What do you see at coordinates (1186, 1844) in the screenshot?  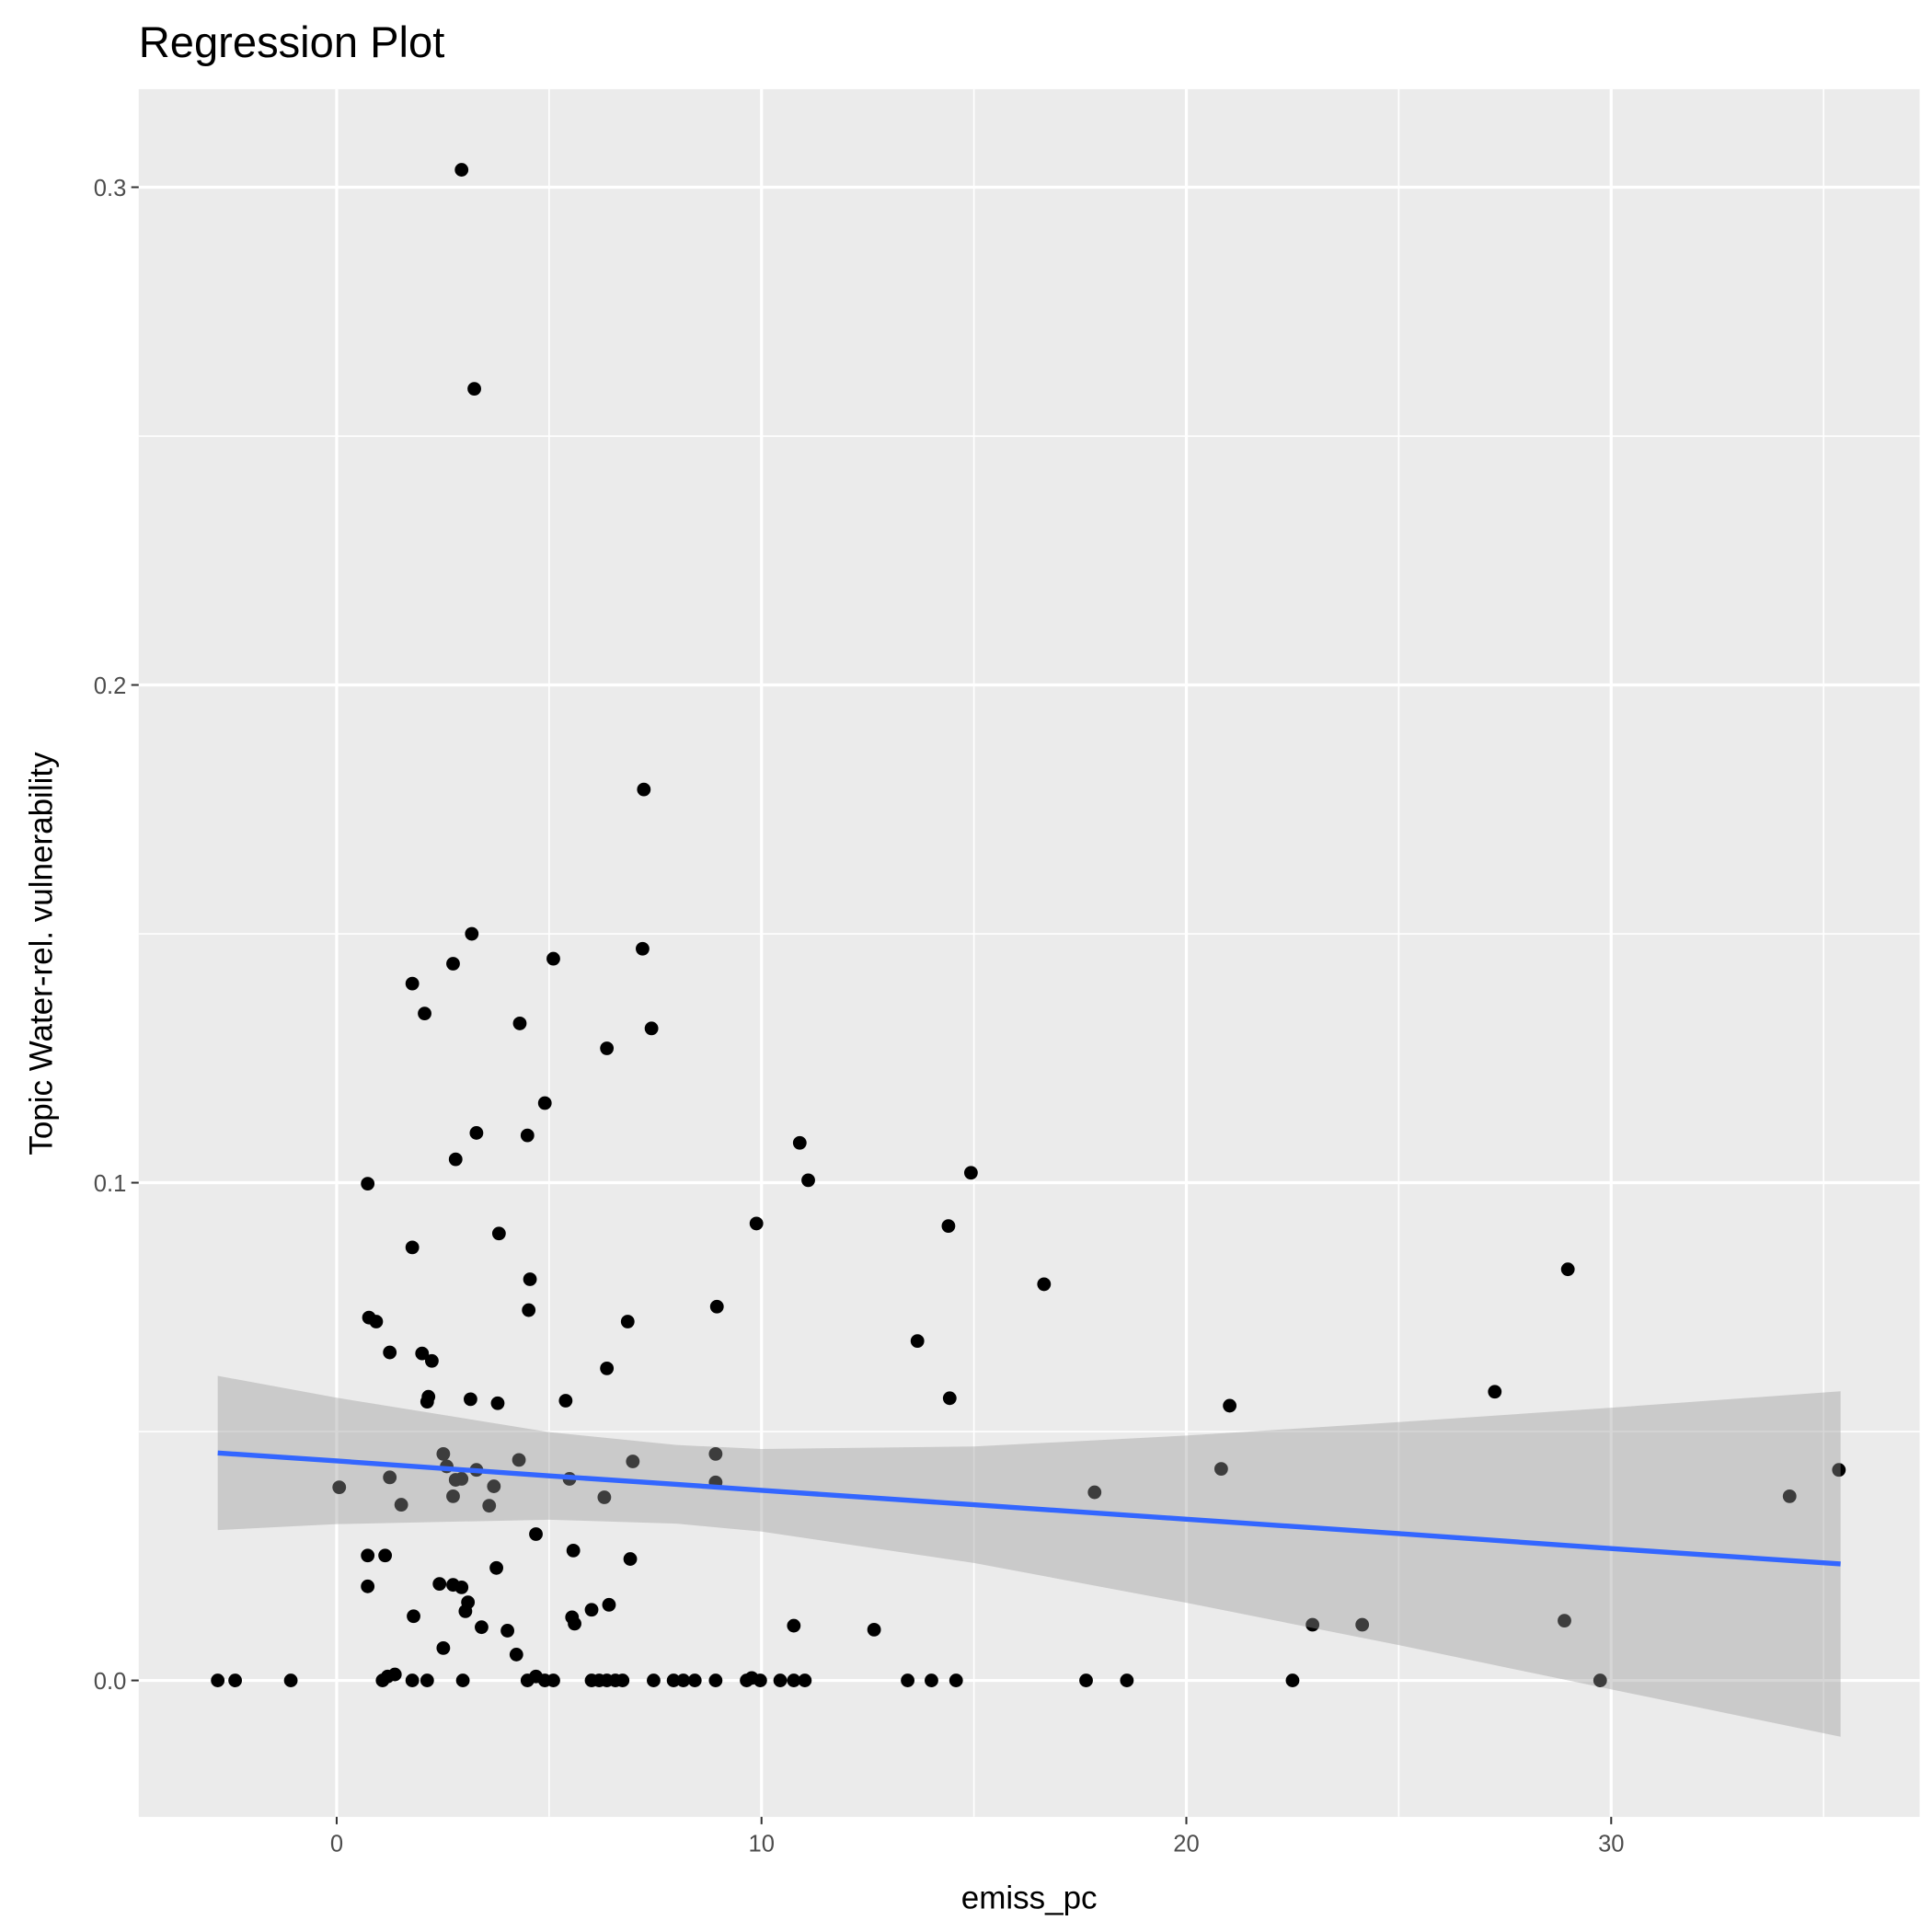 I see `x-tick-label: 20` at bounding box center [1186, 1844].